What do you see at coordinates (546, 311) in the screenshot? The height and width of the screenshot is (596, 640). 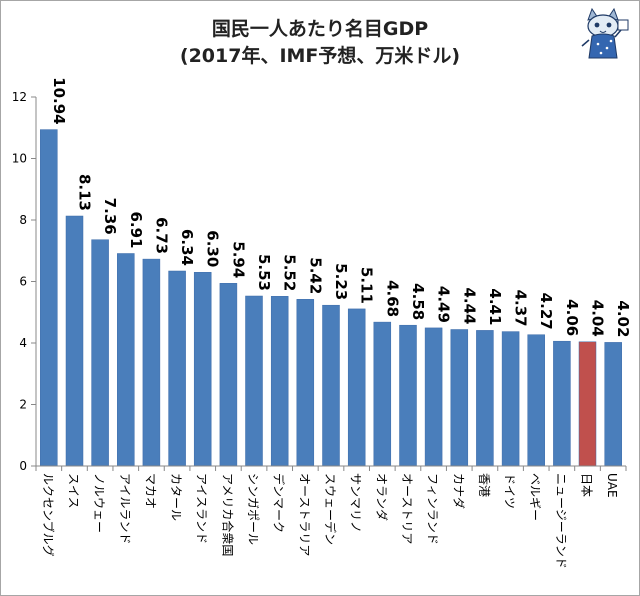 I see `bar-value-label: 4.27` at bounding box center [546, 311].